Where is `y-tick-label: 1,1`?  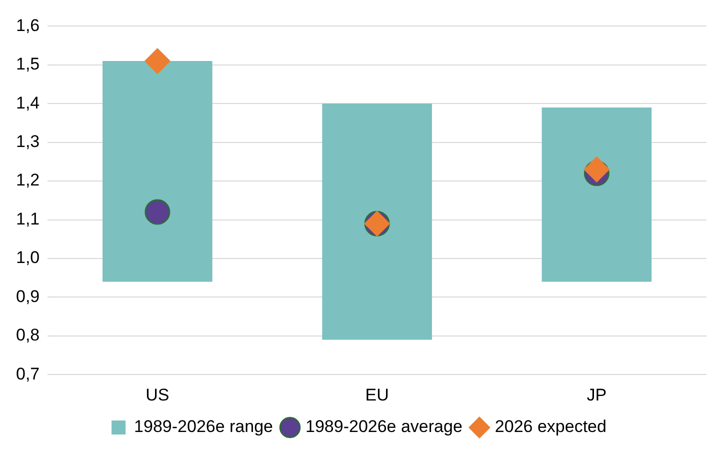 y-tick-label: 1,1 is located at coordinates (28, 218).